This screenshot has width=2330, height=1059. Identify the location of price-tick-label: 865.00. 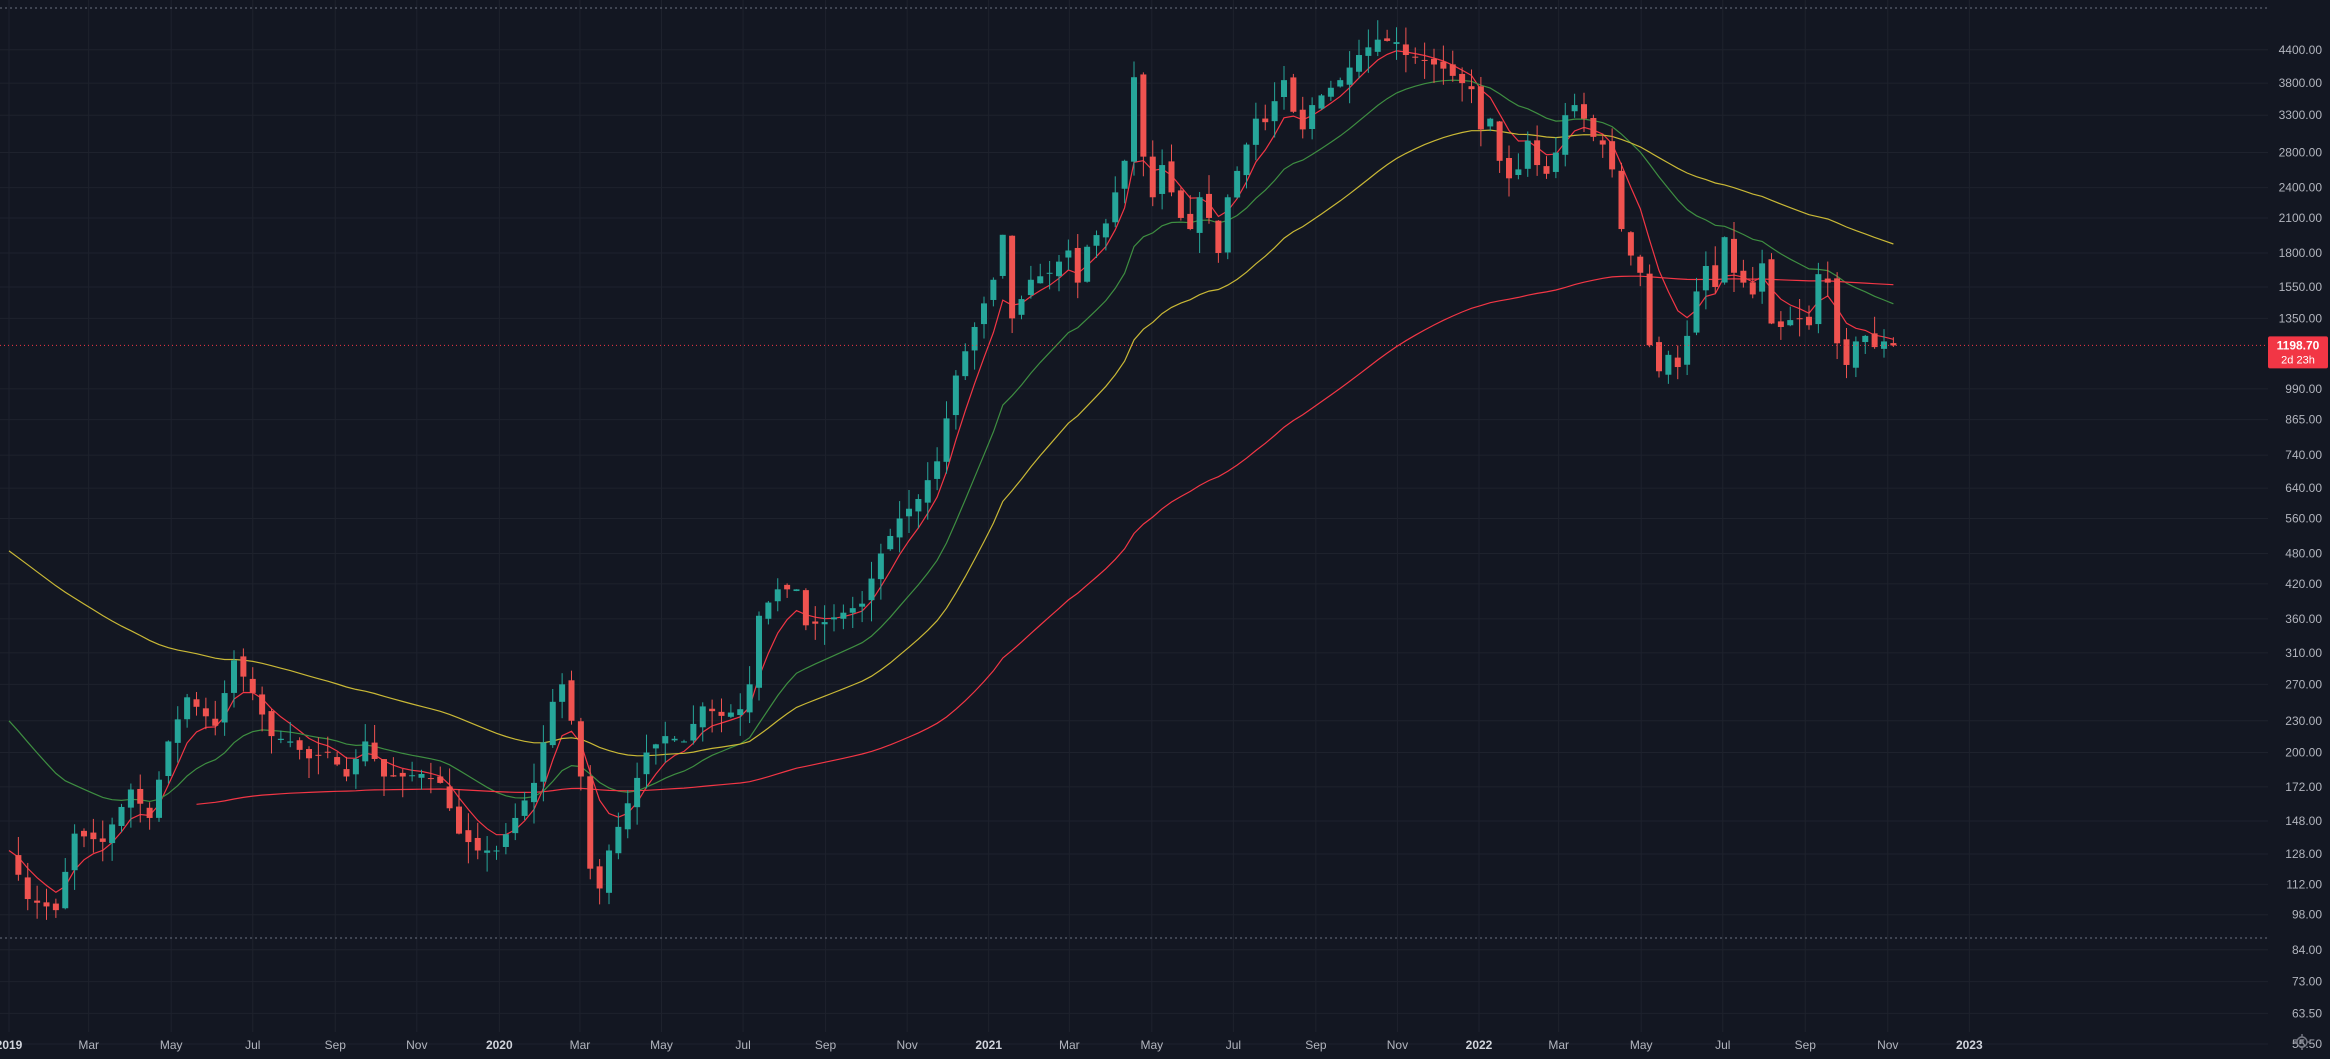
(2303, 420).